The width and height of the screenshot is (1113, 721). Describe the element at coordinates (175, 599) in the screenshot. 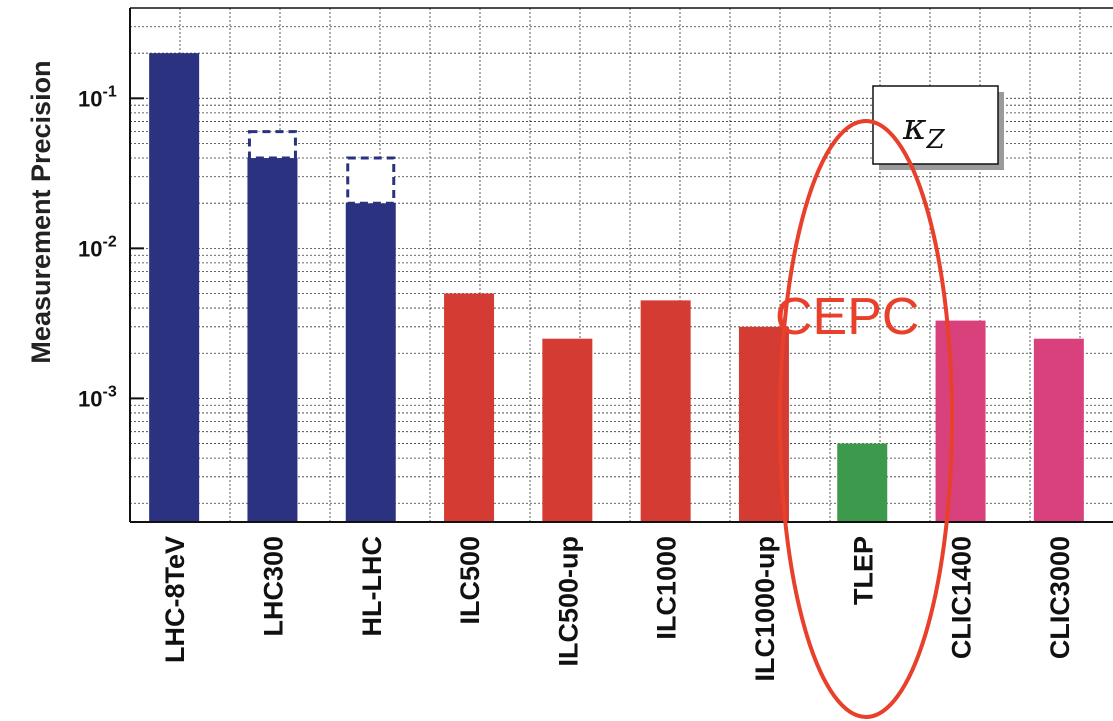

I see `x-tick-label-lhc-8tev: LHC-8TeV` at that location.